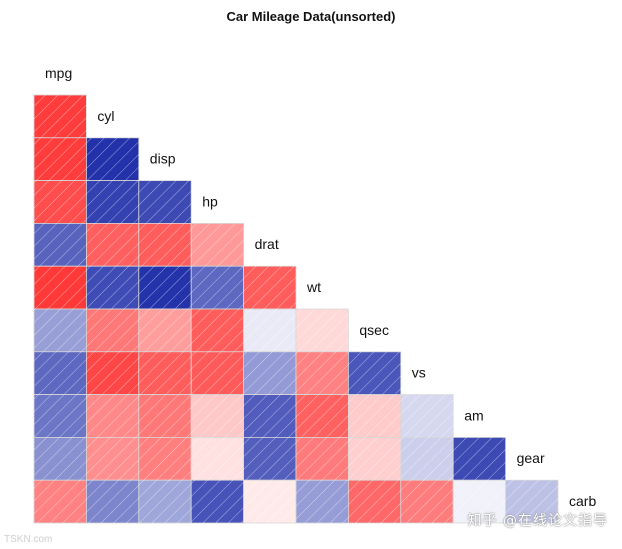 Image resolution: width=622 pixels, height=549 pixels. What do you see at coordinates (217, 501) in the screenshot?
I see `heatmap-cell-carb-hp` at bounding box center [217, 501].